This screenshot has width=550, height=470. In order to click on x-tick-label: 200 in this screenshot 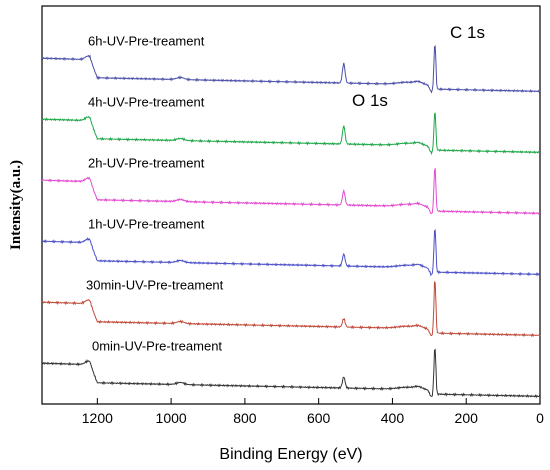, I will do `click(467, 418)`.